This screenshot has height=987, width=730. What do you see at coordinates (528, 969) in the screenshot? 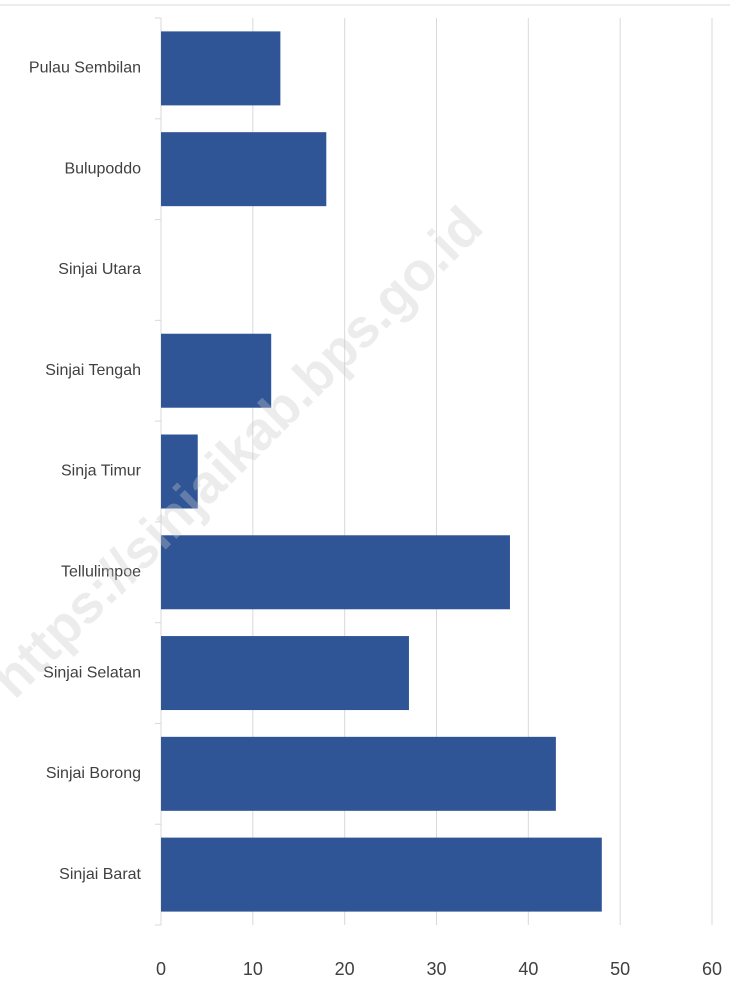
I see `x-tick-label: 40` at bounding box center [528, 969].